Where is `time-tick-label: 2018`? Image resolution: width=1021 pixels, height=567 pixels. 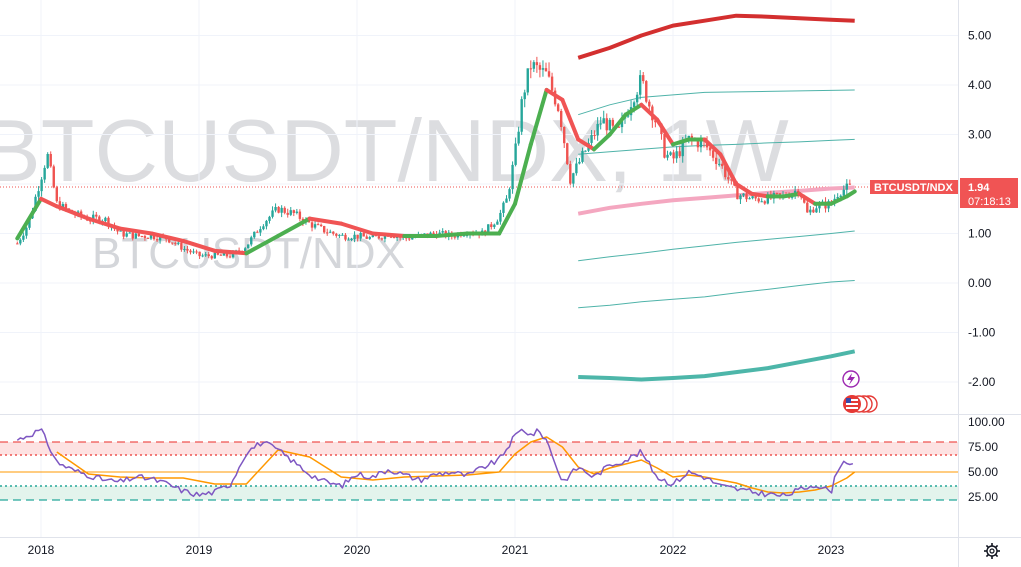 time-tick-label: 2018 is located at coordinates (41, 550).